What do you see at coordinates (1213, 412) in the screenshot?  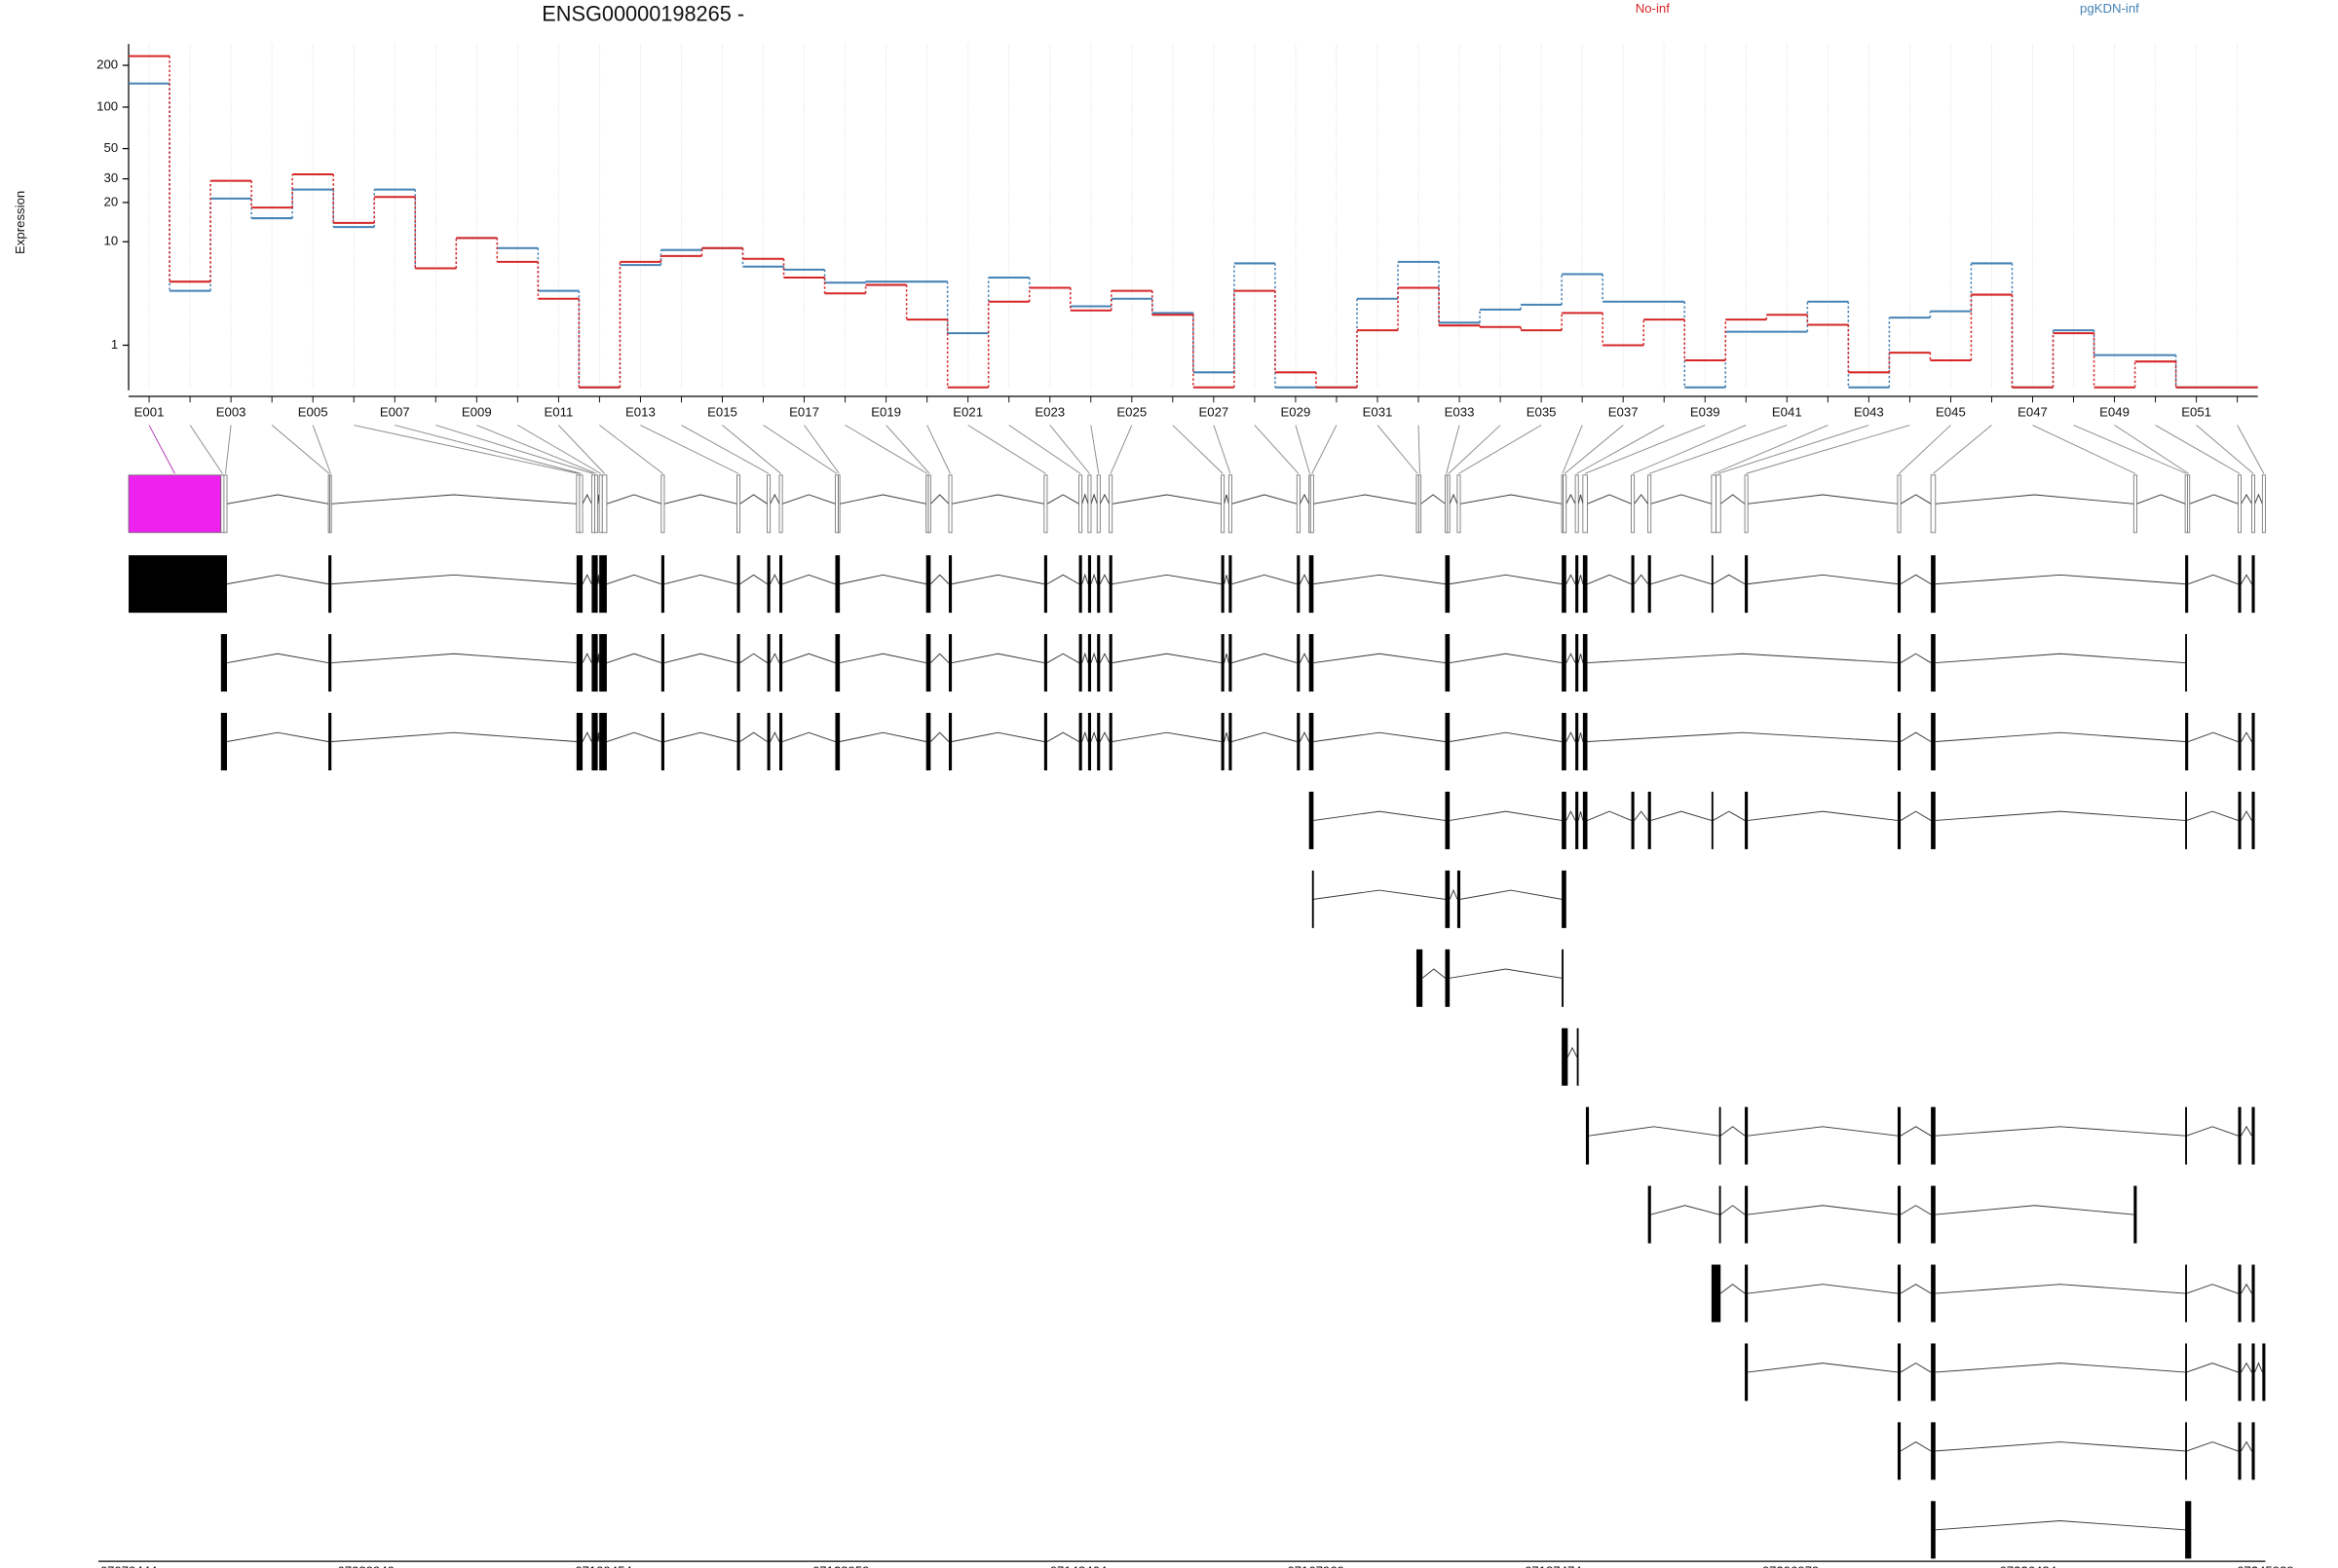 I see `x-tick-label: E027` at bounding box center [1213, 412].